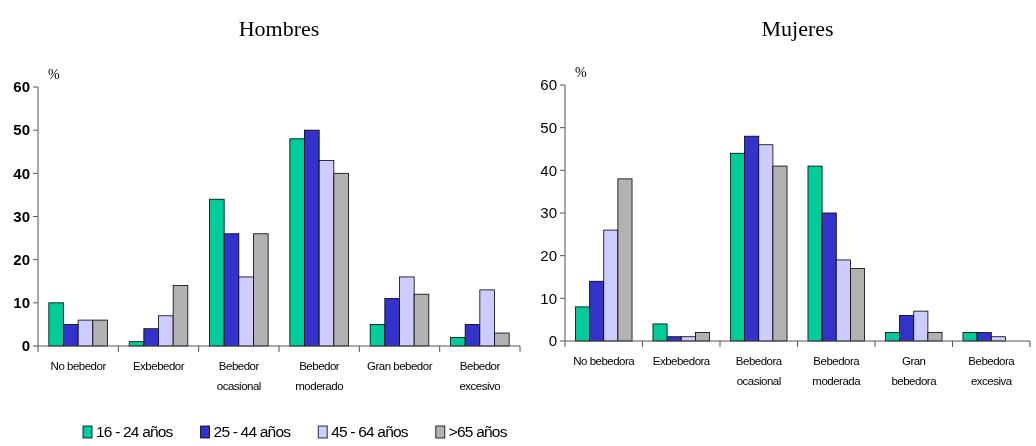  What do you see at coordinates (400, 366) in the screenshot?
I see `x-tick-label: Gran bebedor` at bounding box center [400, 366].